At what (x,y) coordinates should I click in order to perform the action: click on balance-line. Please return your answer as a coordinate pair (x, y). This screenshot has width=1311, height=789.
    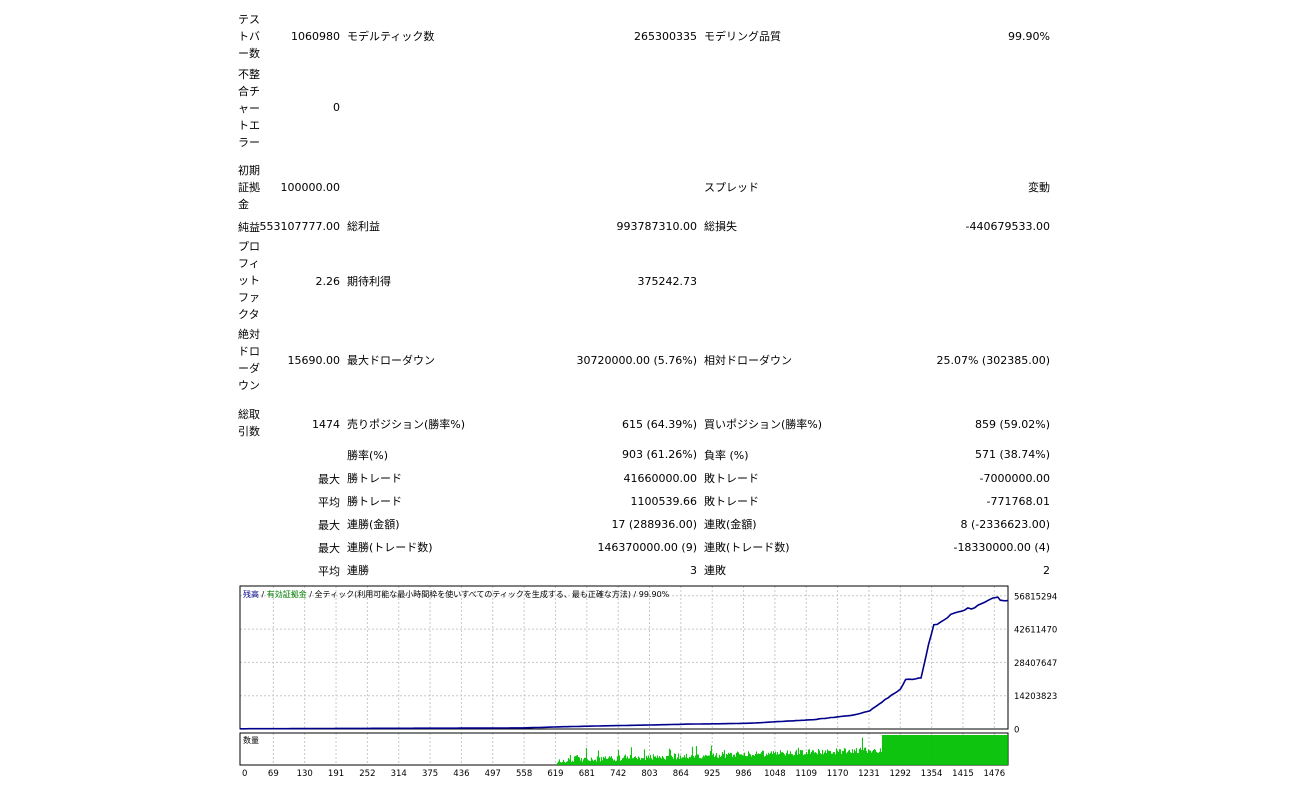
    Looking at the image, I should click on (624, 663).